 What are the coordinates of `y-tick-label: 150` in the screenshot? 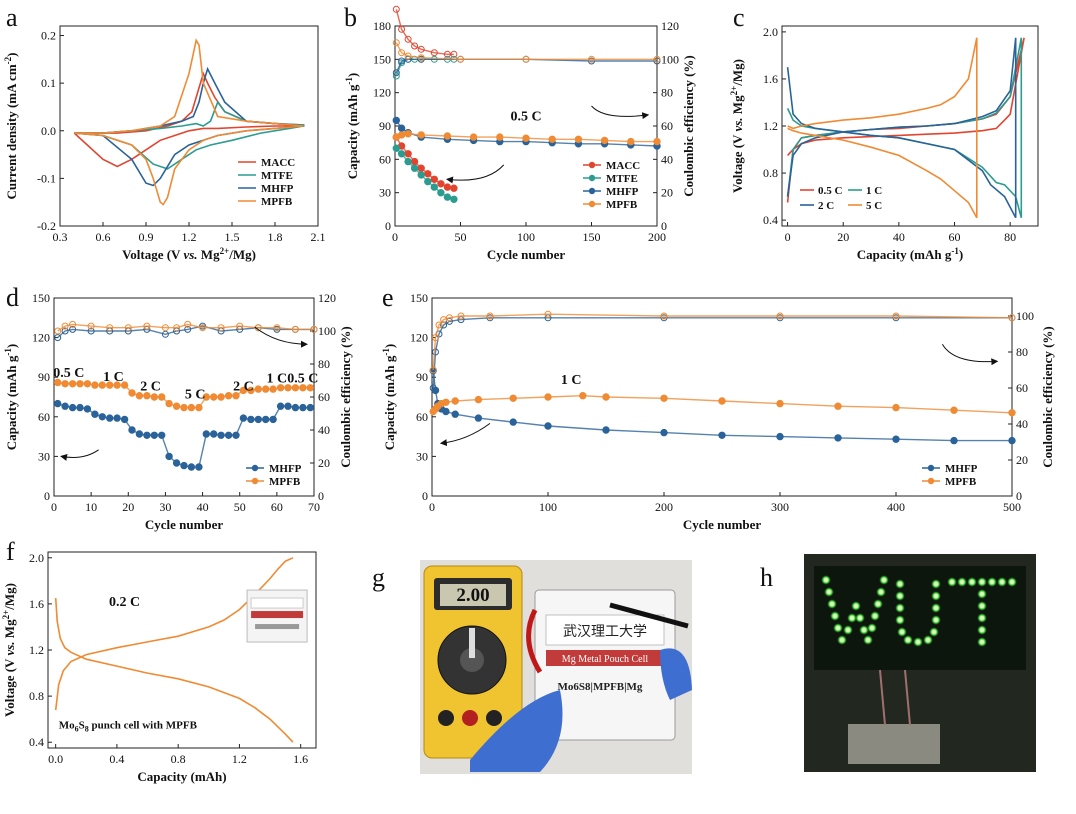 It's located at (41, 298).